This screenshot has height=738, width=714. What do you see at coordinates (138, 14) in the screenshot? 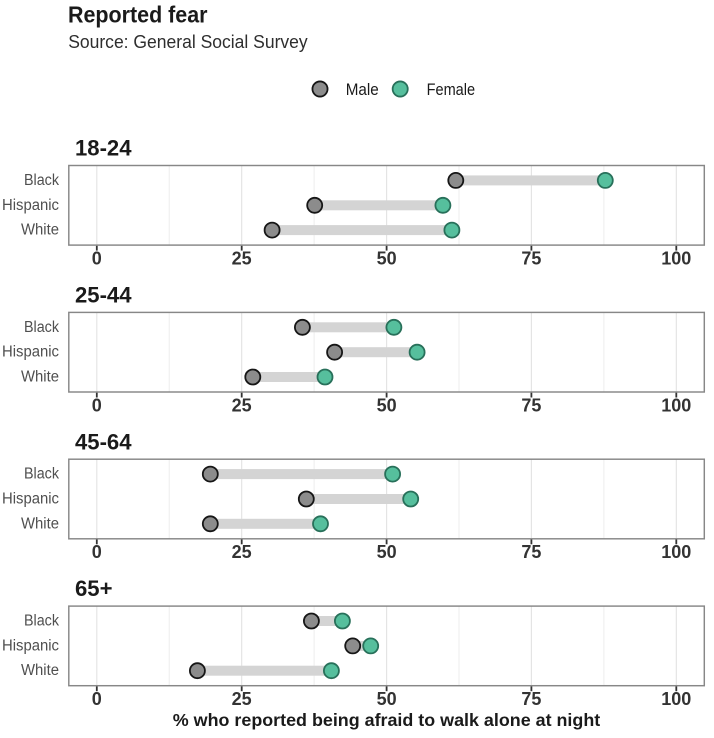
I see `svg-text: Reported fear` at bounding box center [138, 14].